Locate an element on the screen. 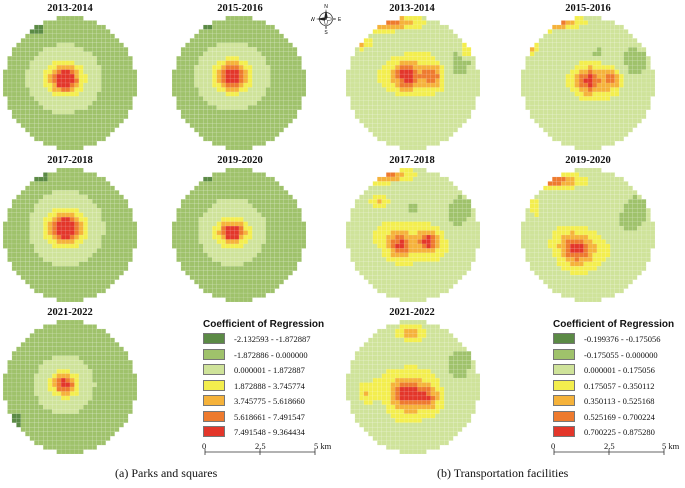  compass-icon: N E S W is located at coordinates (326, 19).